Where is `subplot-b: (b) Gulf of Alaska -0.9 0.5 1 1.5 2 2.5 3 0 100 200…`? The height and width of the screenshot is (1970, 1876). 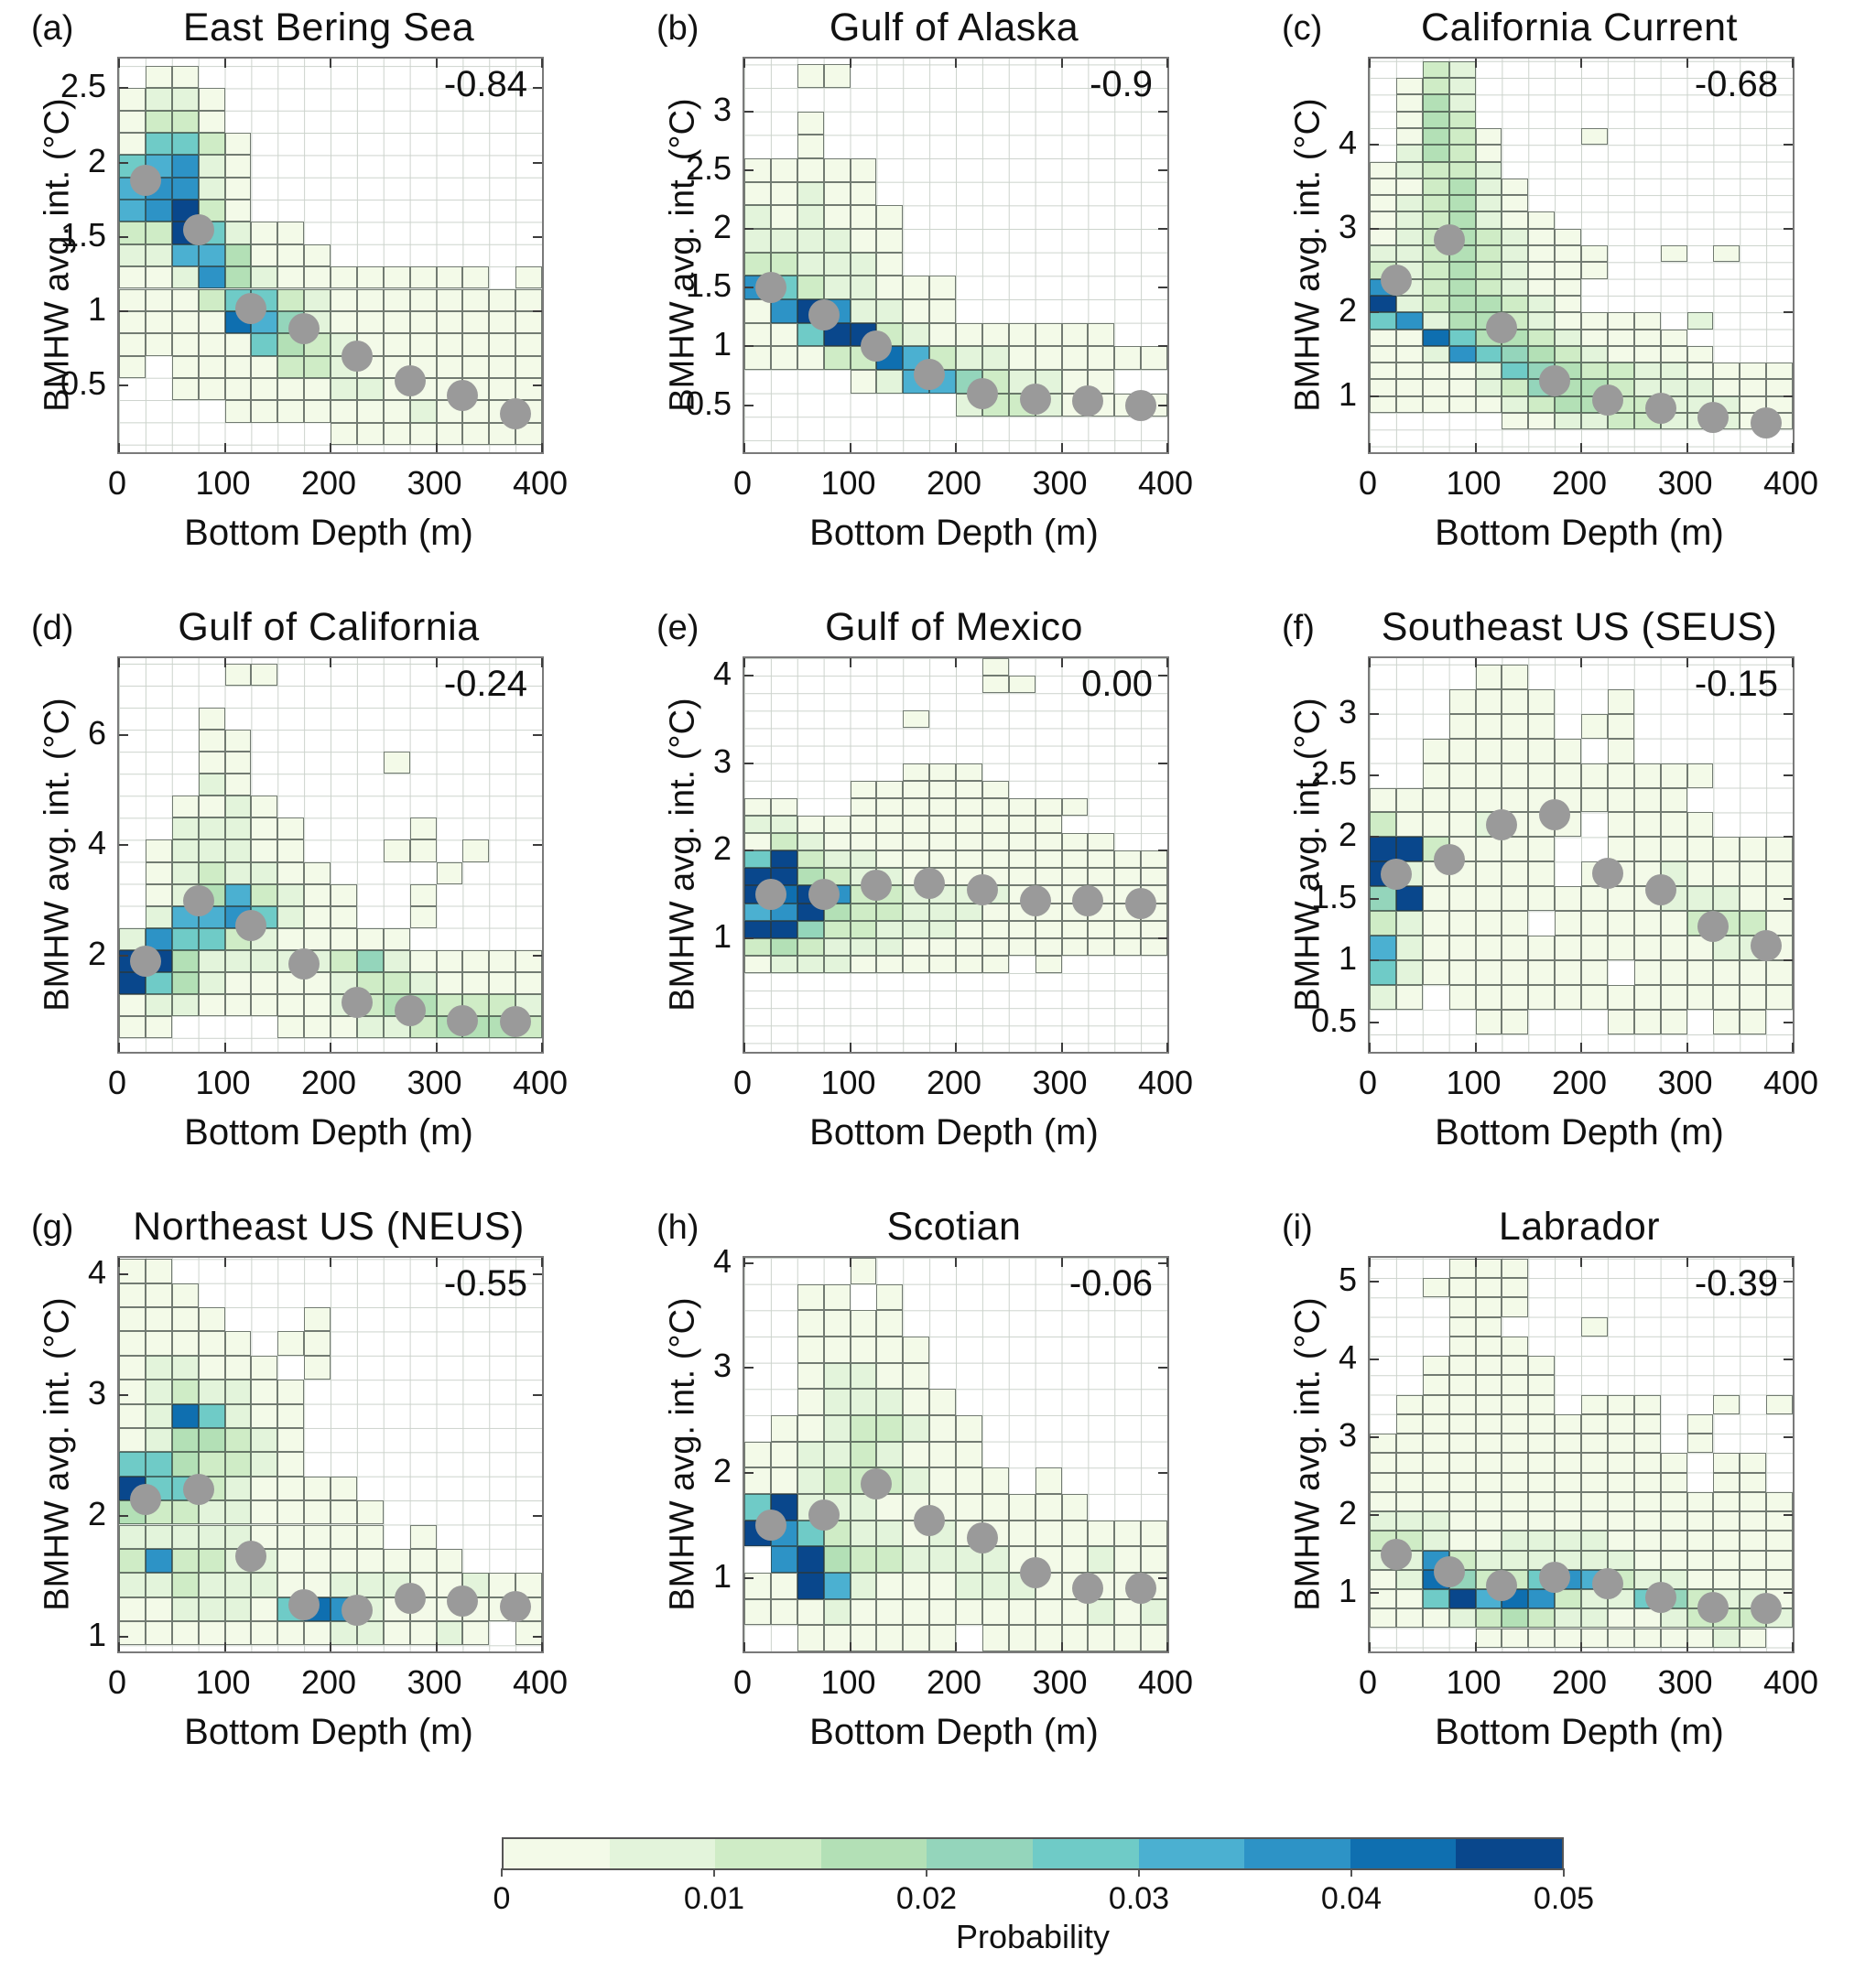 subplot-b: (b) Gulf of Alaska -0.9 0.5 1 1.5 2 2.5 3 0 100 200… is located at coordinates (938, 305).